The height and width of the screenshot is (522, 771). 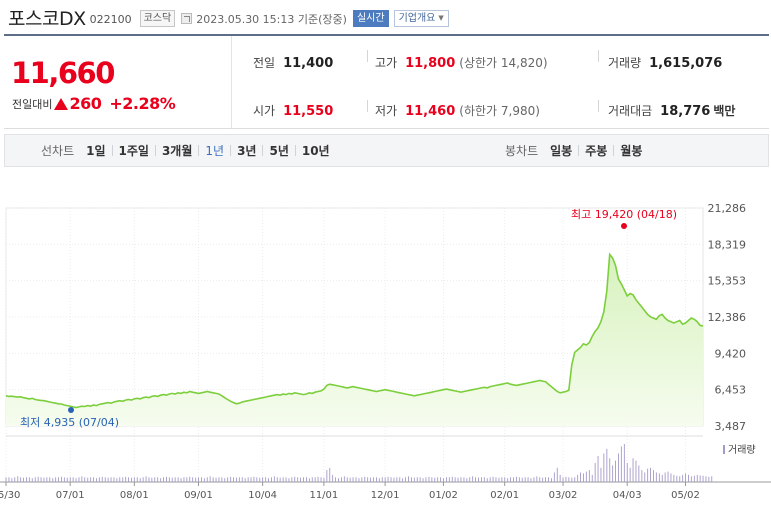 What do you see at coordinates (85, 103) in the screenshot?
I see `change-amount: 260` at bounding box center [85, 103].